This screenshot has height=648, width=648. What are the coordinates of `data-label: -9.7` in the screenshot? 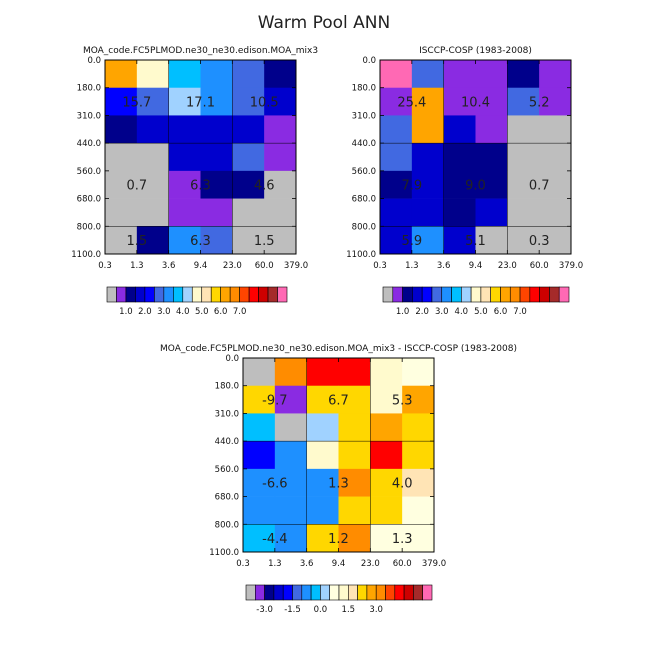 It's located at (274, 401).